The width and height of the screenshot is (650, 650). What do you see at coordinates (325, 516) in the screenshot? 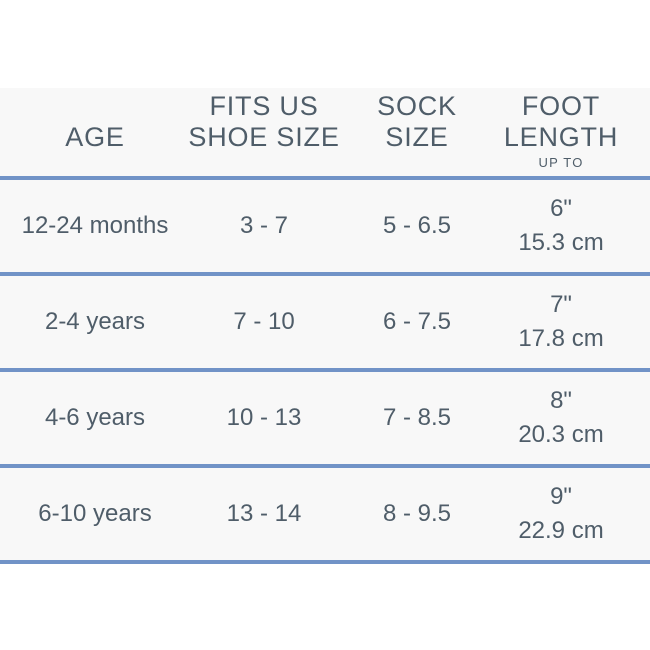
I see `table-row: 6-10 years 13 - 14 8 - 9.5 9" 22.9 cm` at bounding box center [325, 516].